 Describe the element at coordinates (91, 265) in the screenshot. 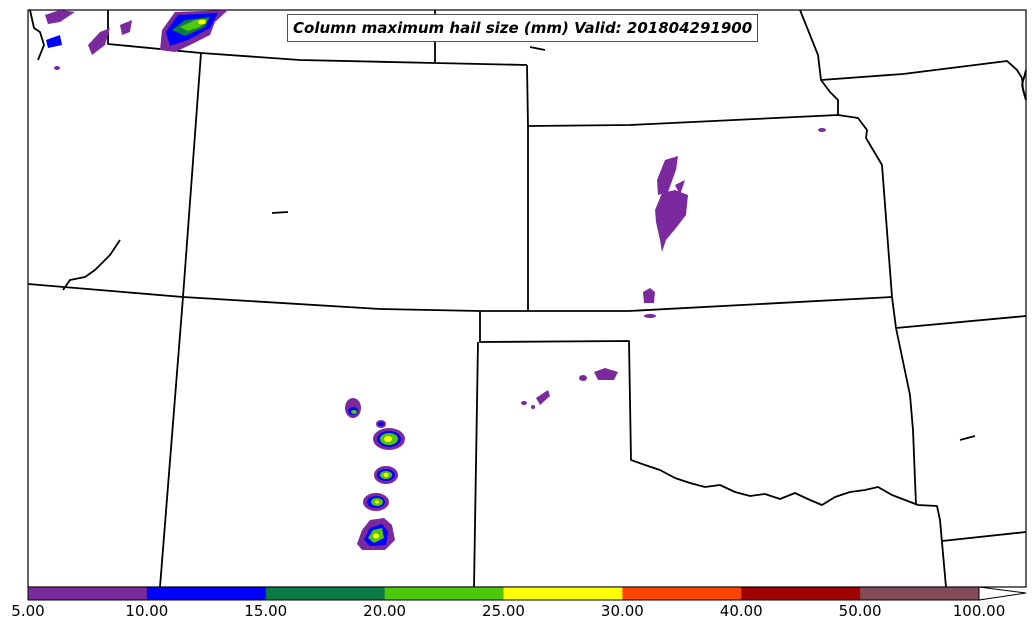

I see `lake-great-salt` at that location.